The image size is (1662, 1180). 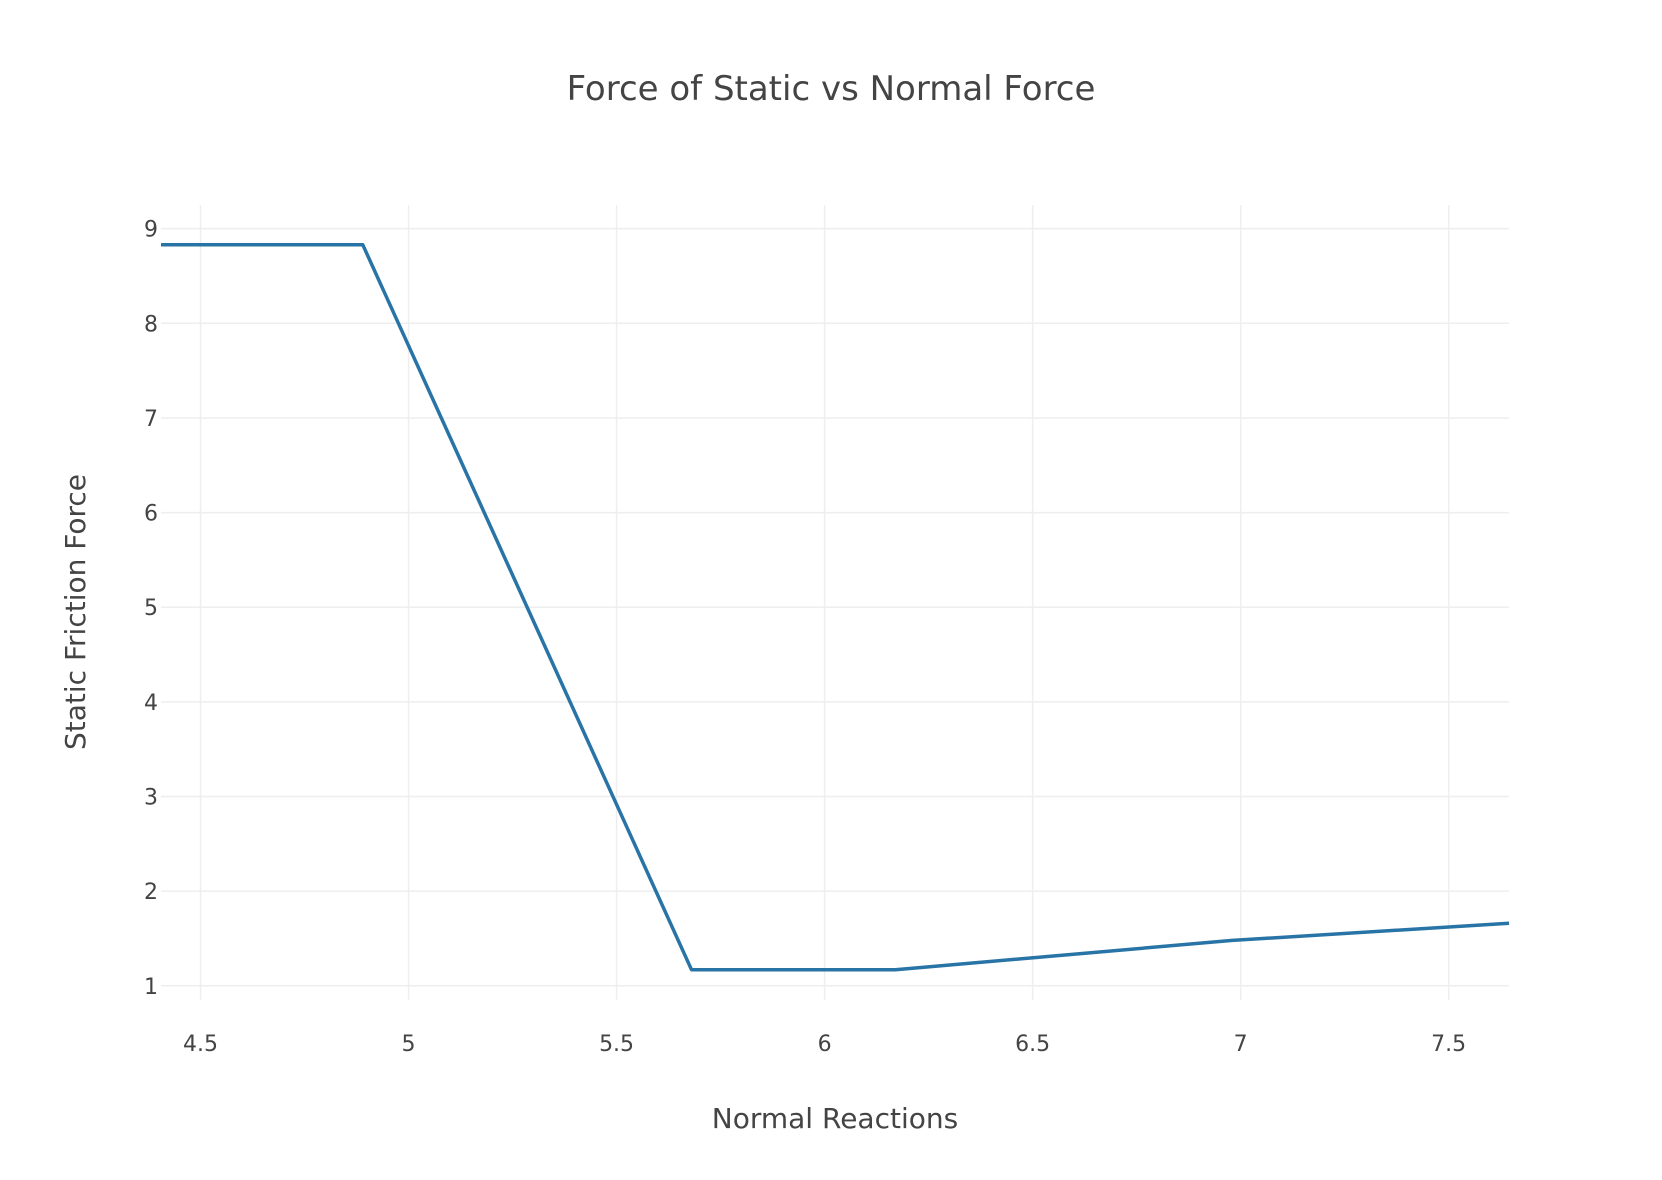 What do you see at coordinates (835, 1118) in the screenshot?
I see `x-axis-title: Normal Reactions` at bounding box center [835, 1118].